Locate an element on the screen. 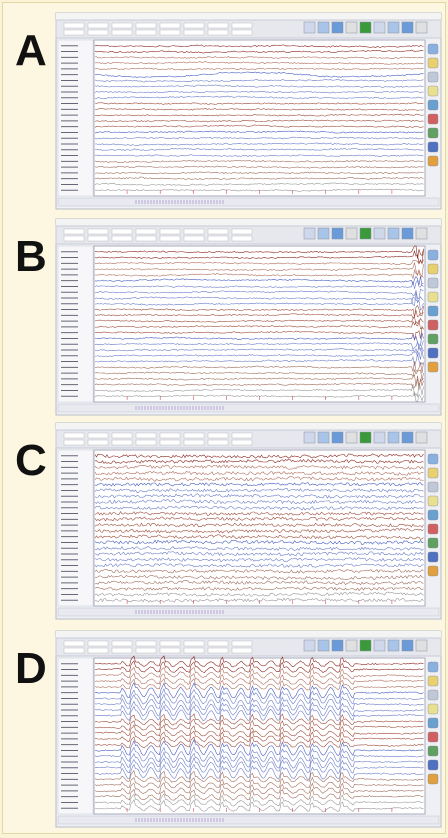 The image size is (448, 838). scrollbar is located at coordinates (248, 820).